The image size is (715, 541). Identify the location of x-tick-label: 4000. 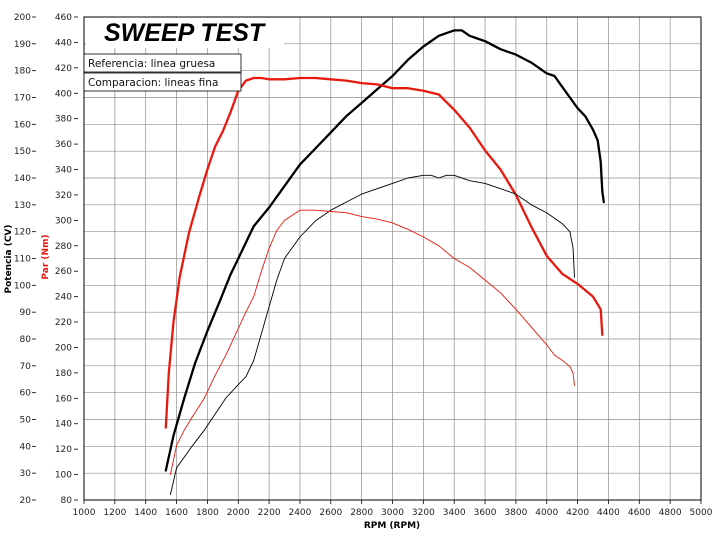
(546, 513).